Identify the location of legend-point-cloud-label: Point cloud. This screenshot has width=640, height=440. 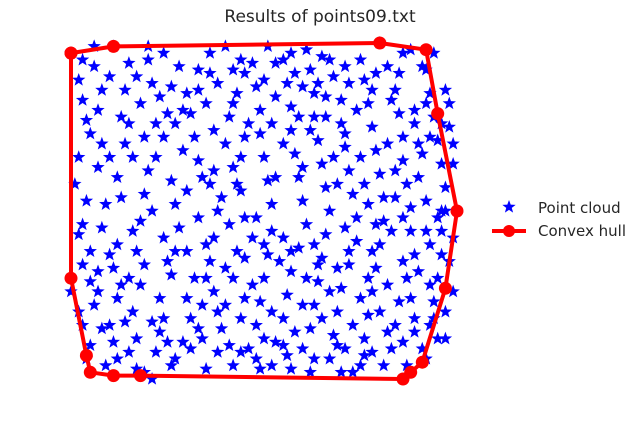
(579, 208).